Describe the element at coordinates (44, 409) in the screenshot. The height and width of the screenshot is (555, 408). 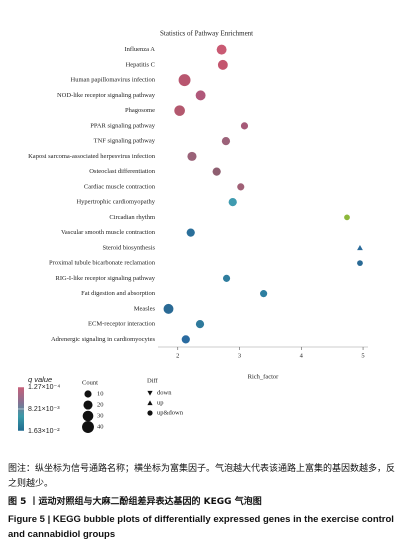
I see `color-tick-label: 8.21×10⁻³` at that location.